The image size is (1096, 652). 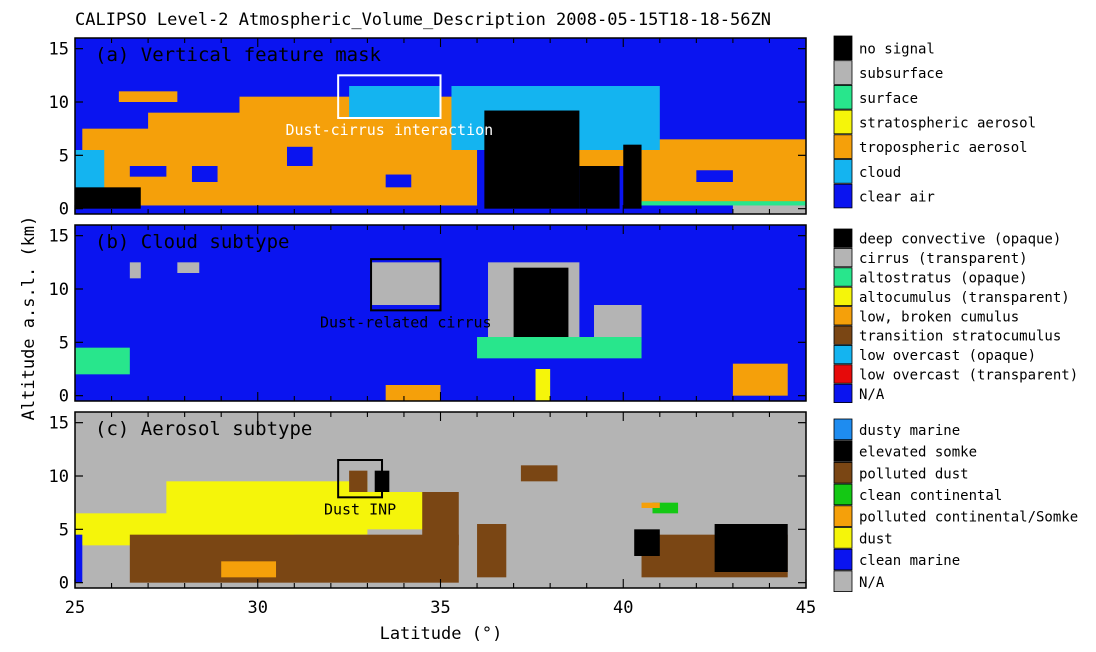 What do you see at coordinates (406, 322) in the screenshot?
I see `annotation-label: Dust-related cirrus` at bounding box center [406, 322].